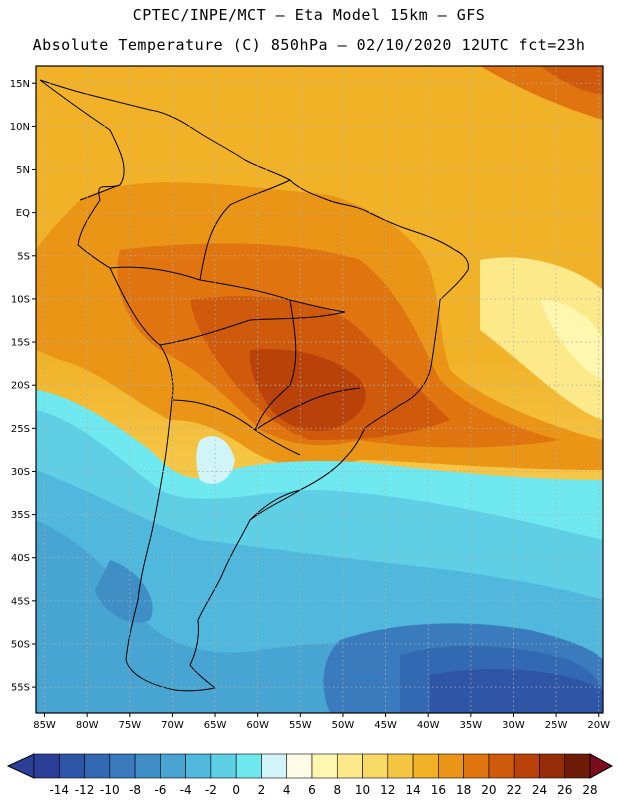 Image resolution: width=618 pixels, height=800 pixels. I want to click on colorbar-label: -6, so click(160, 790).